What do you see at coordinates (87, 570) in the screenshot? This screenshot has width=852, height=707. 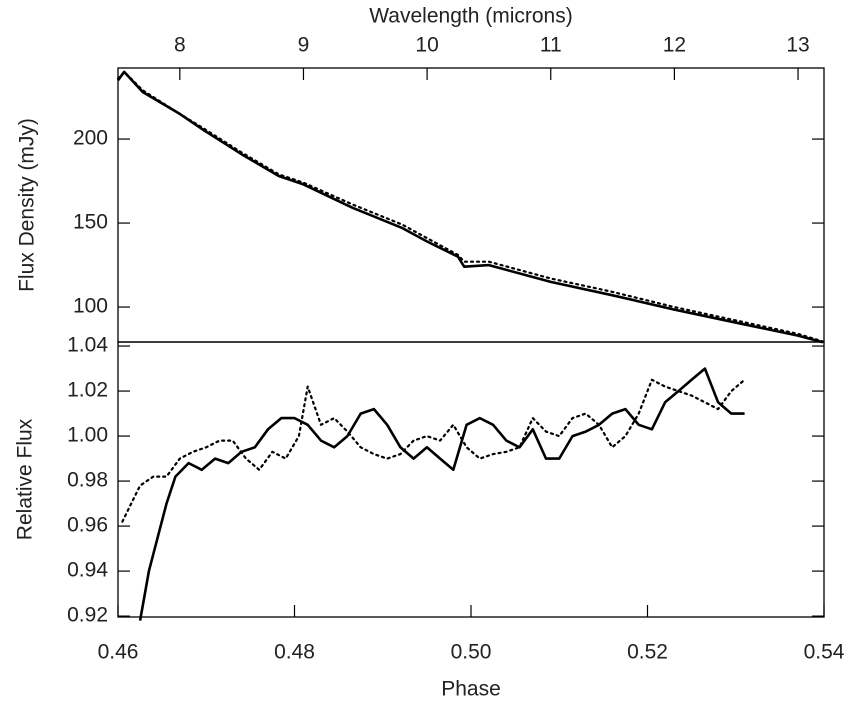 I see `y-tick-label: 0.94` at bounding box center [87, 570].